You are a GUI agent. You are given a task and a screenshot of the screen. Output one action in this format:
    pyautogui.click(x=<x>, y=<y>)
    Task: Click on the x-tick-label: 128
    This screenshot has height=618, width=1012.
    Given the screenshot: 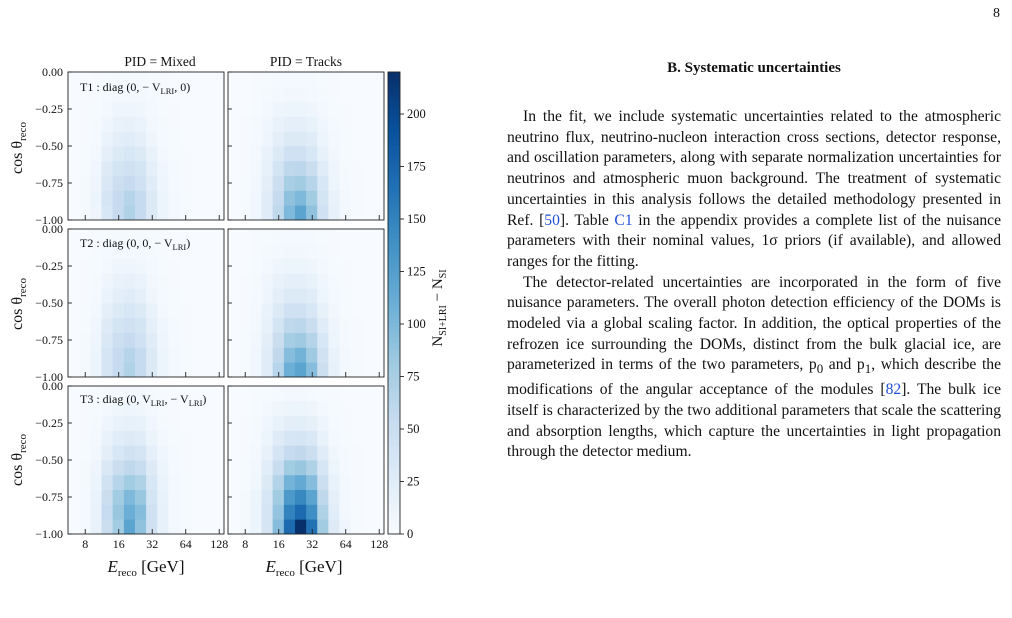 What is the action you would take?
    pyautogui.click(x=379, y=544)
    